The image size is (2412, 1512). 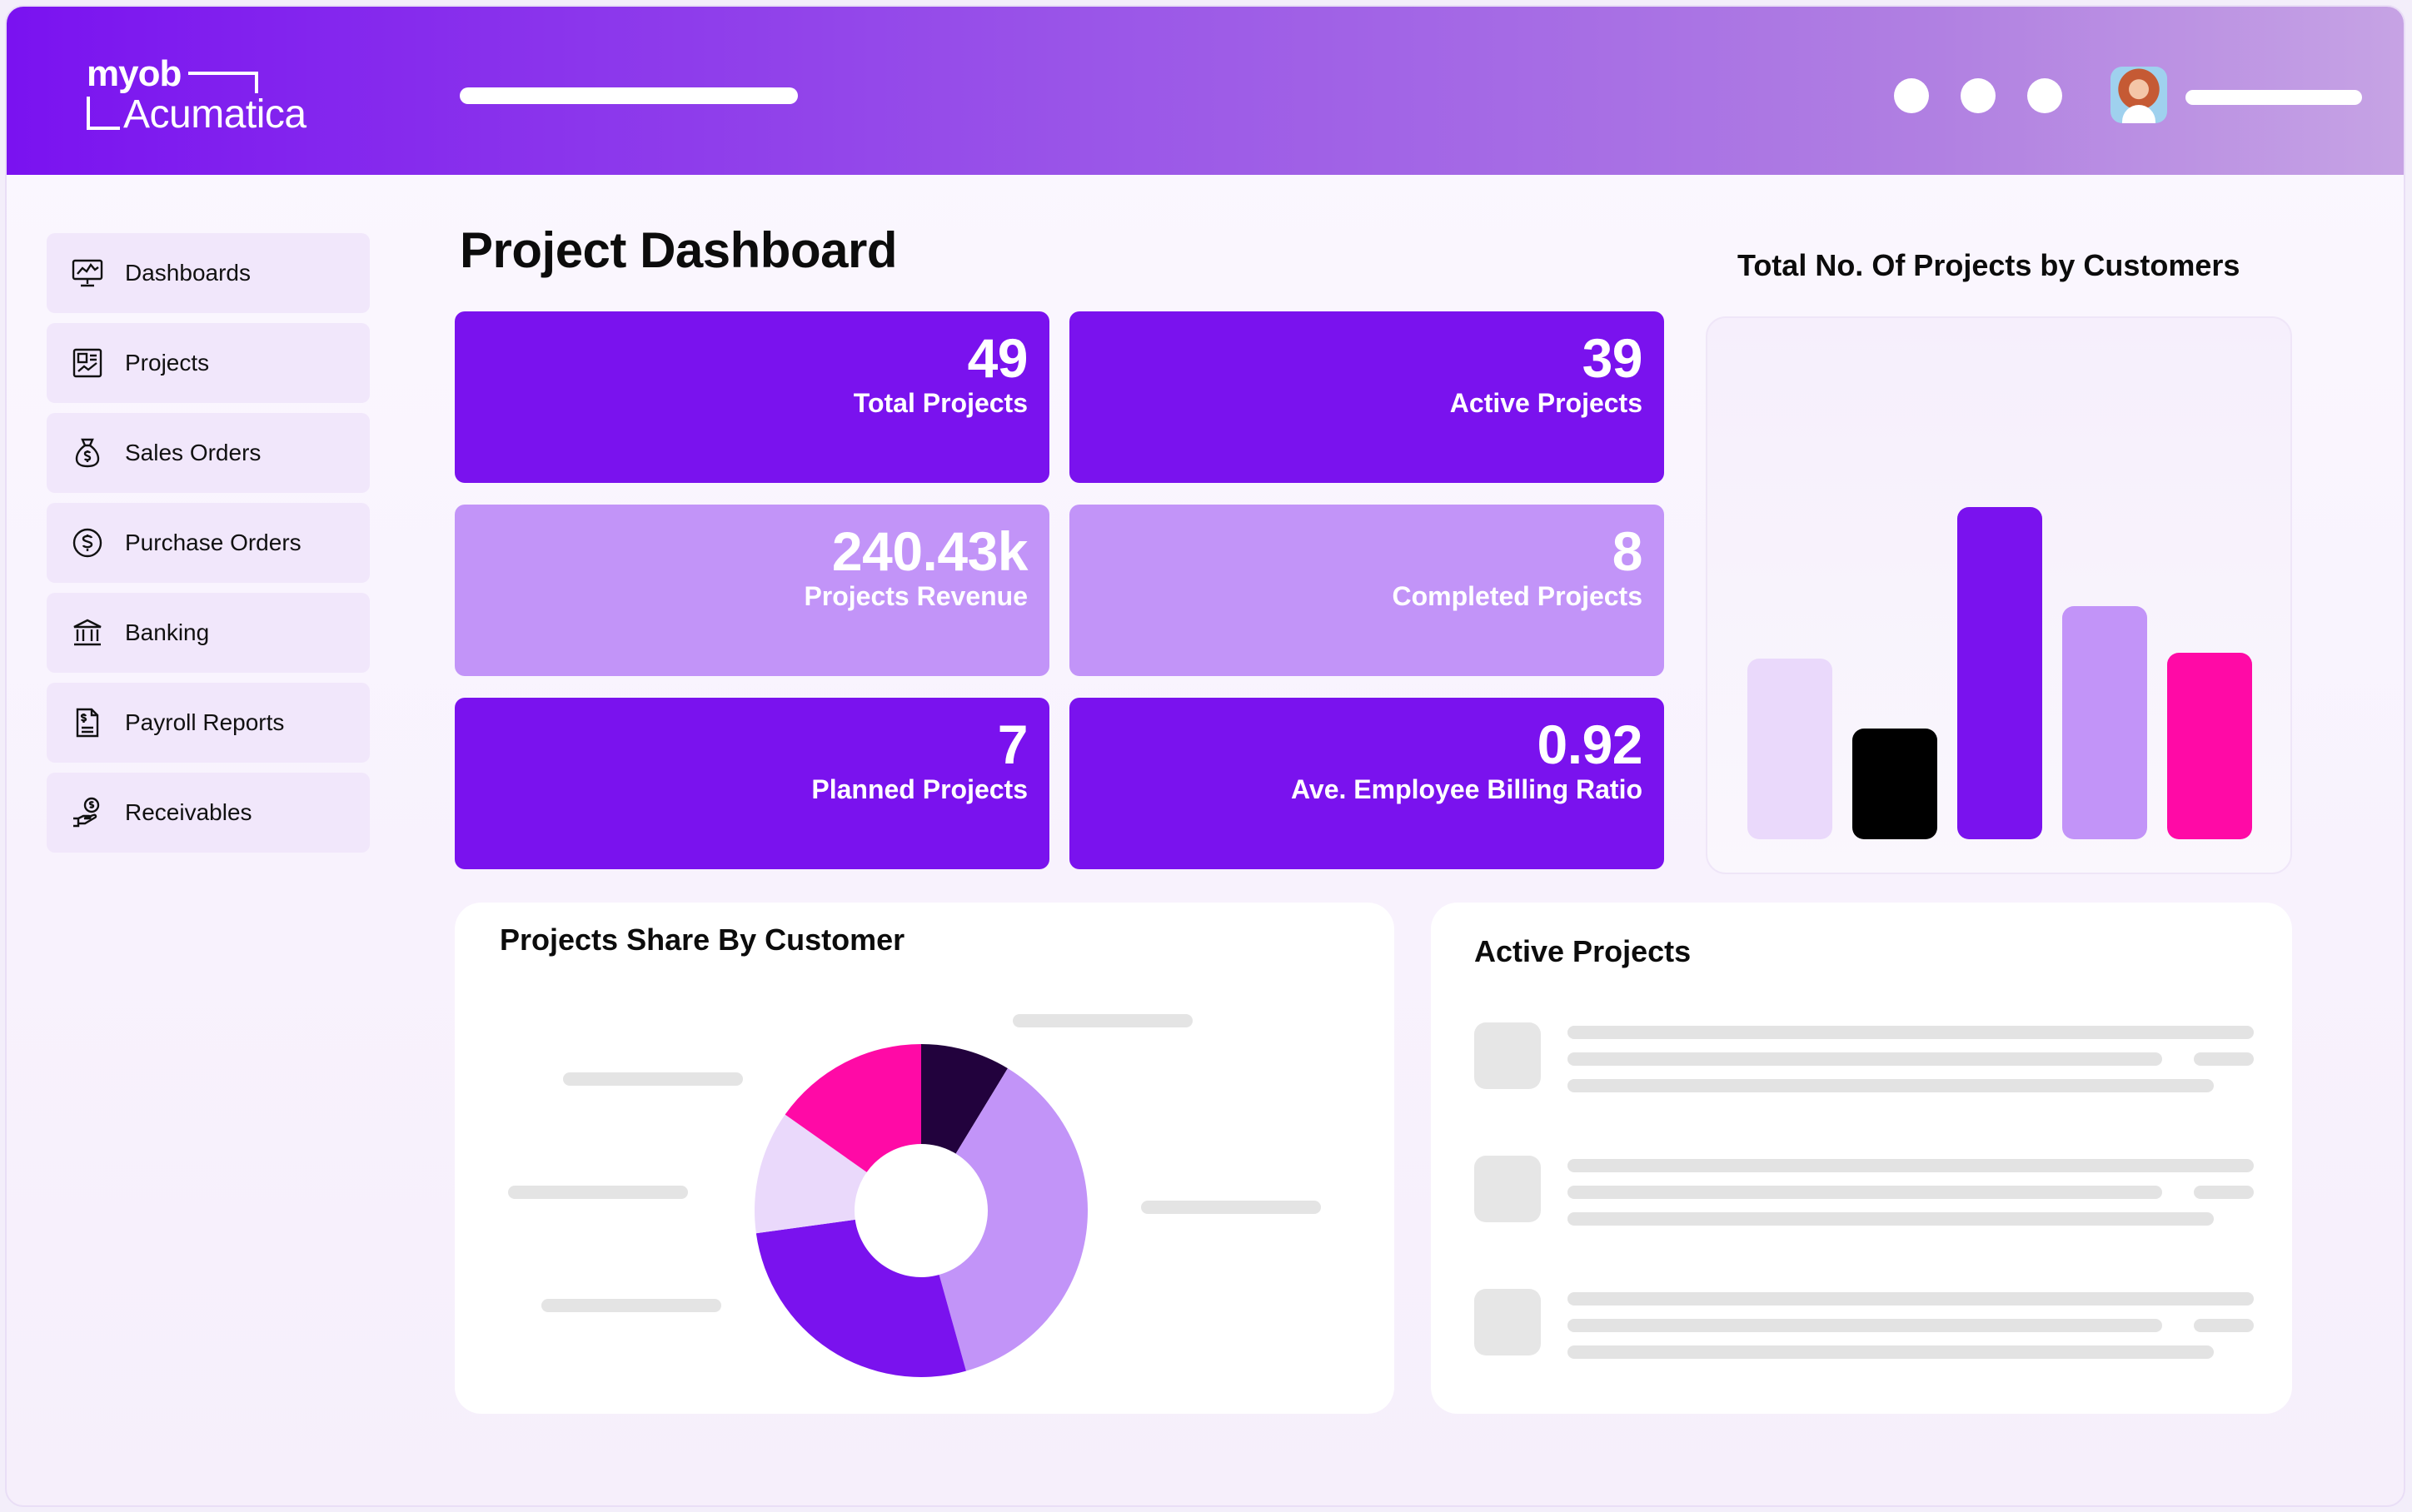 What do you see at coordinates (919, 789) in the screenshot?
I see `kpi-caption: Planned Projects` at bounding box center [919, 789].